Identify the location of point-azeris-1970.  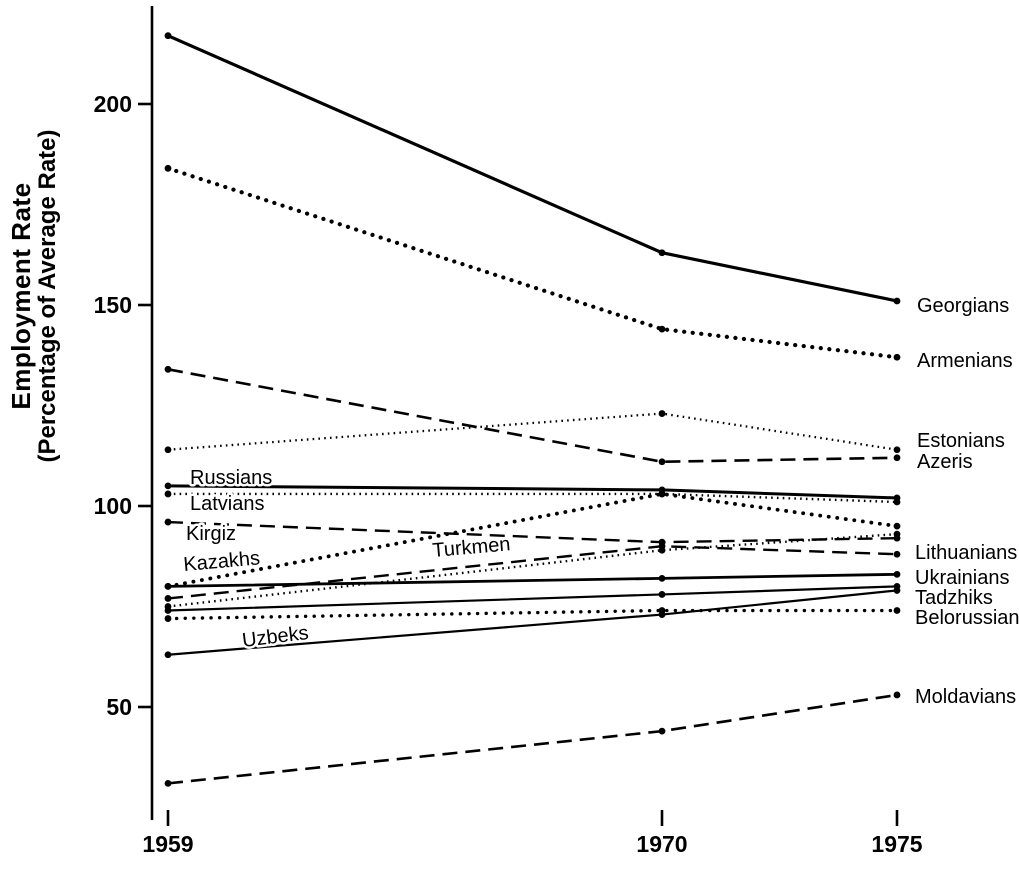
(662, 462).